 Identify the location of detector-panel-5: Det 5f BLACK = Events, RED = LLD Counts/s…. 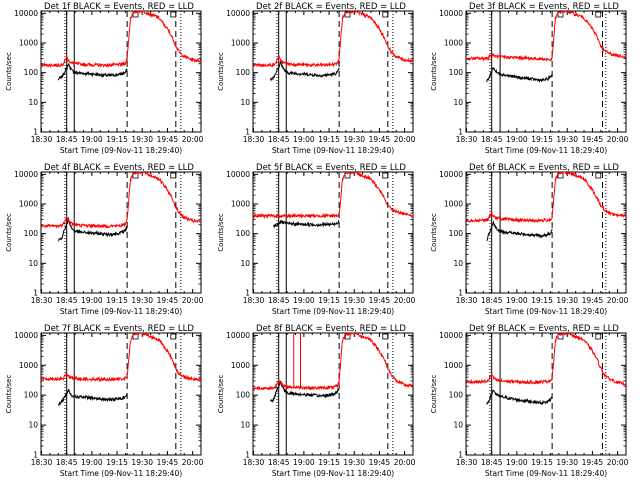
(316, 239).